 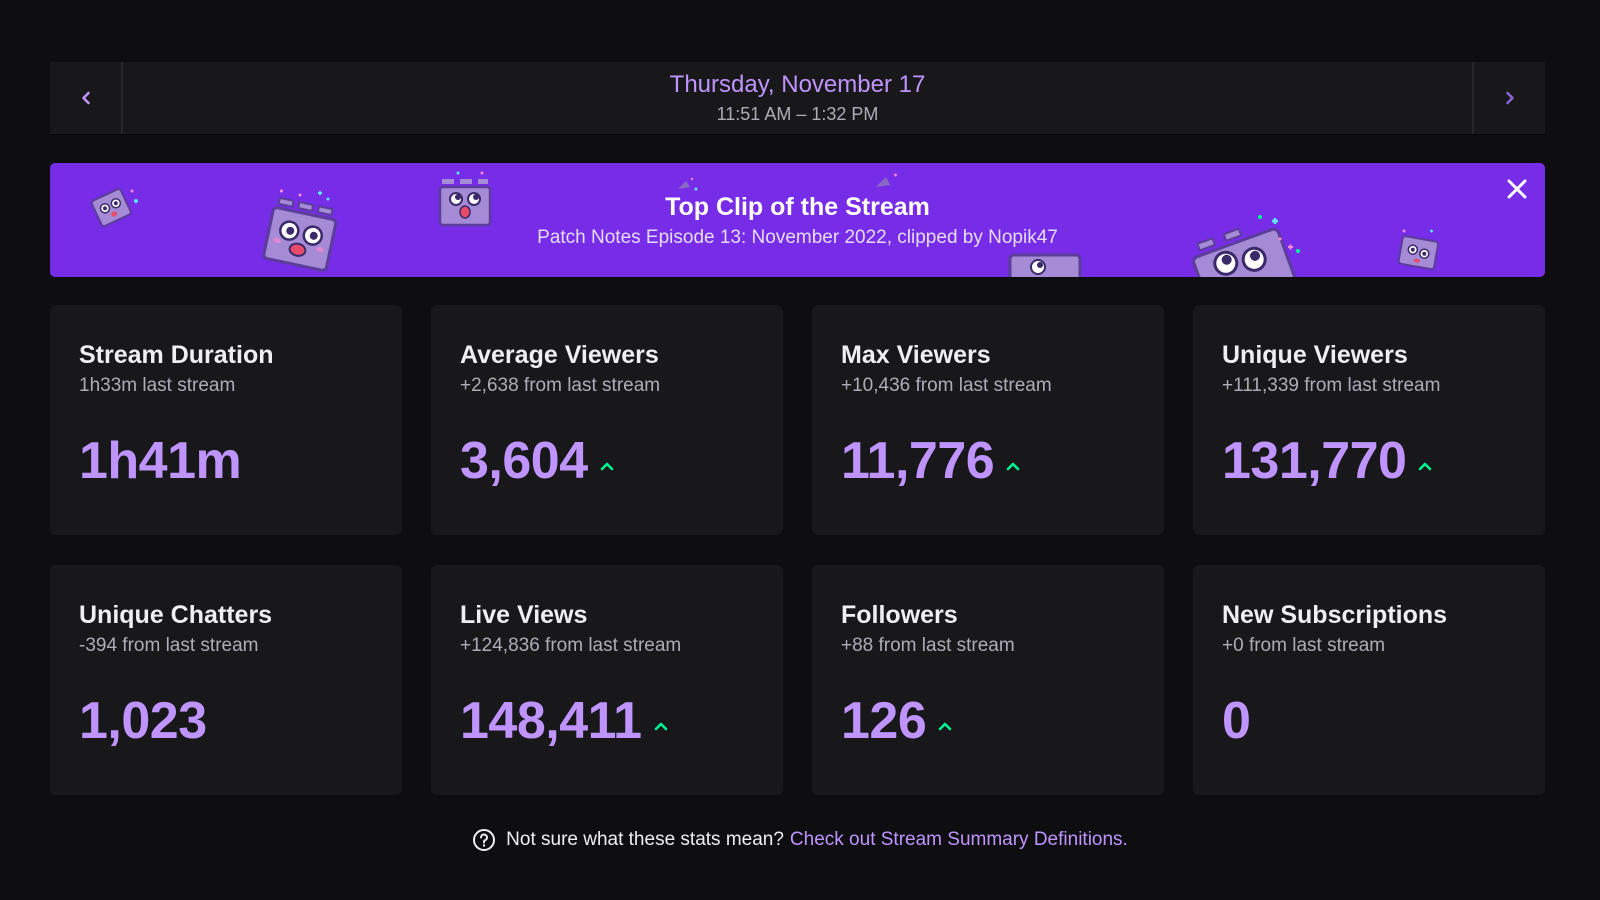 What do you see at coordinates (946, 385) in the screenshot?
I see `stat-comparison: +10,436 from last stream` at bounding box center [946, 385].